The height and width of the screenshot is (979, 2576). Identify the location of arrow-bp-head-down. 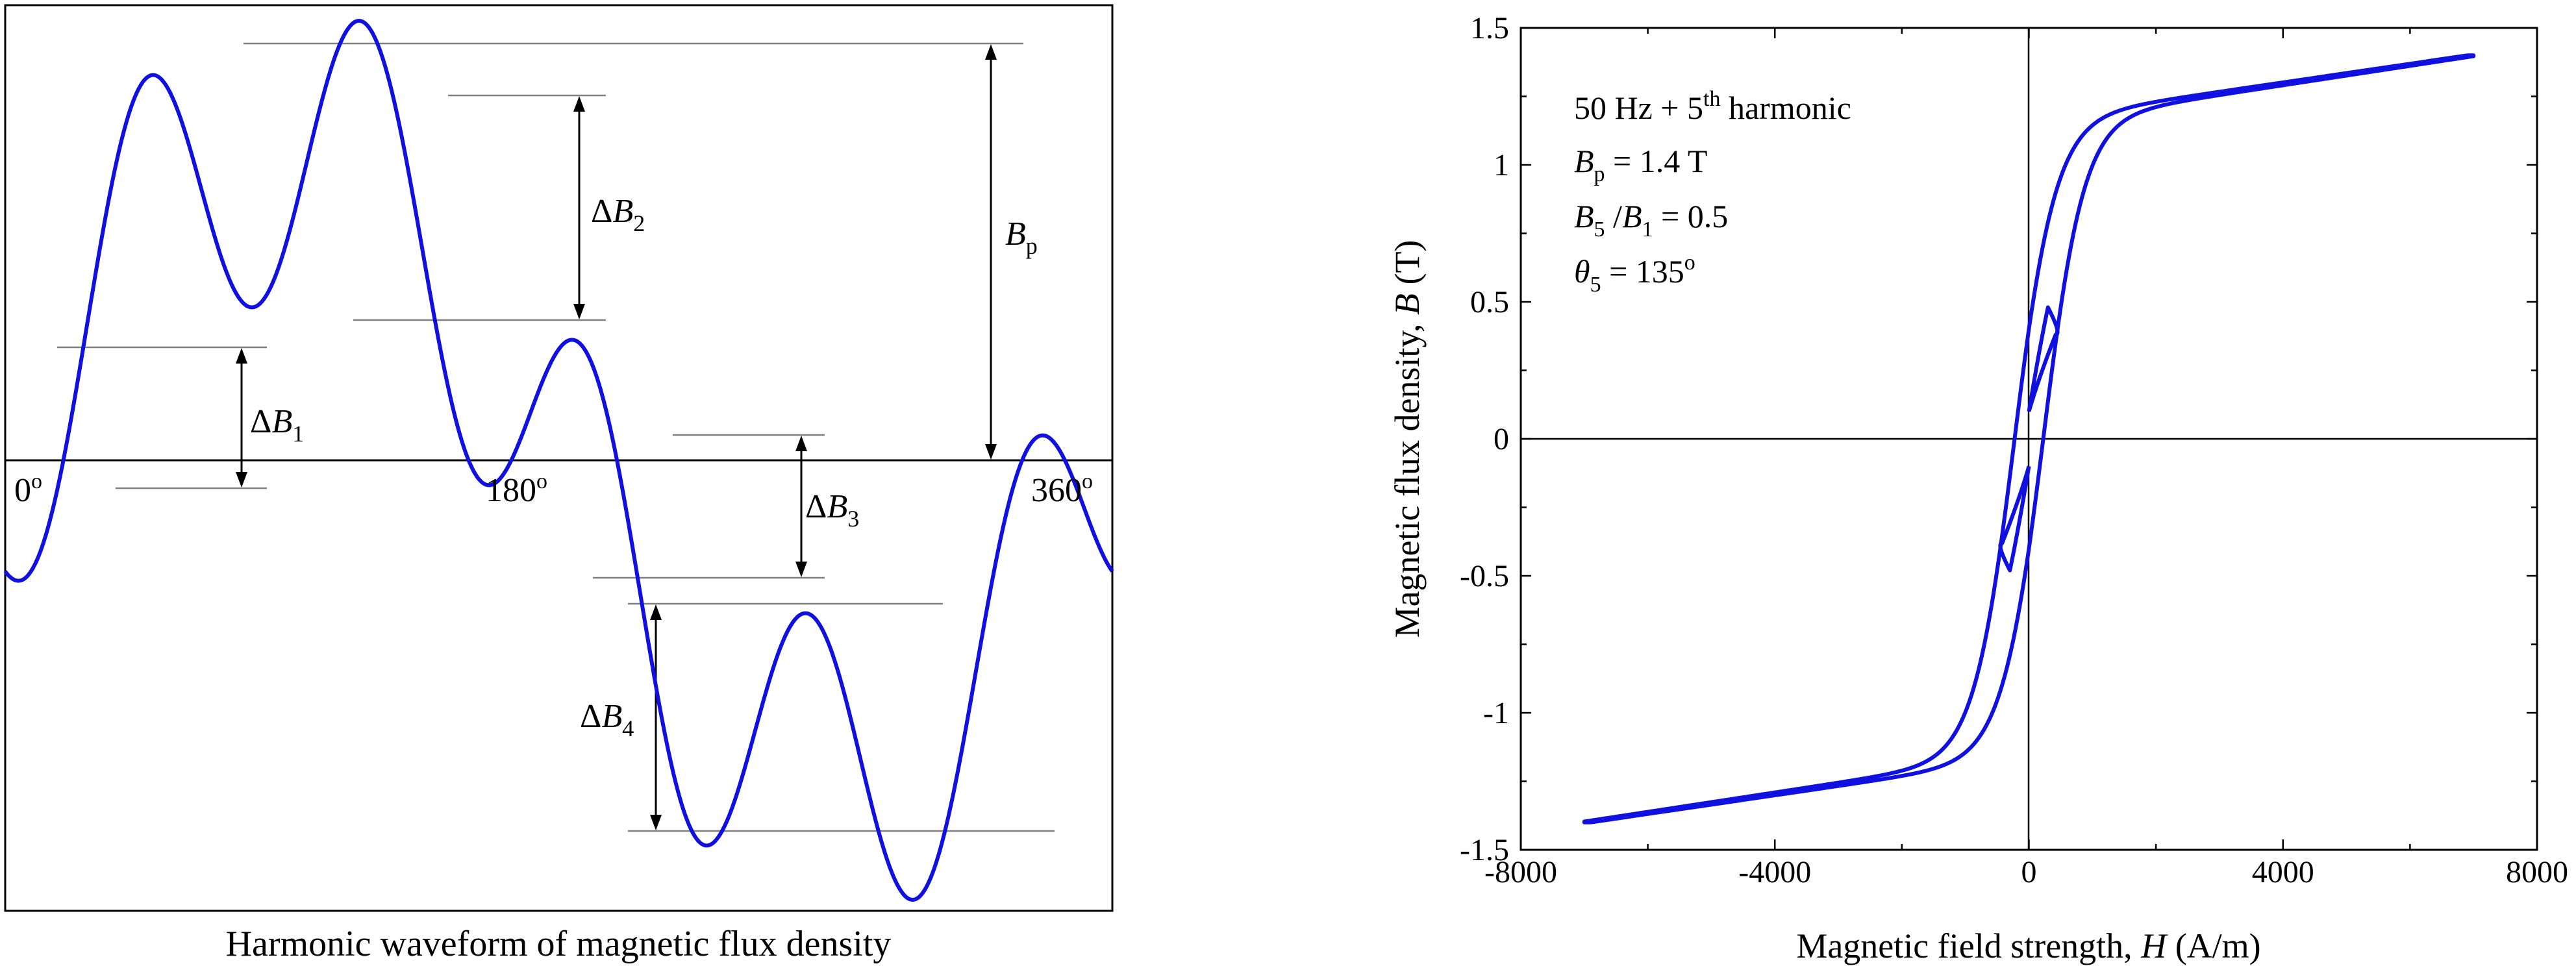
(991, 452).